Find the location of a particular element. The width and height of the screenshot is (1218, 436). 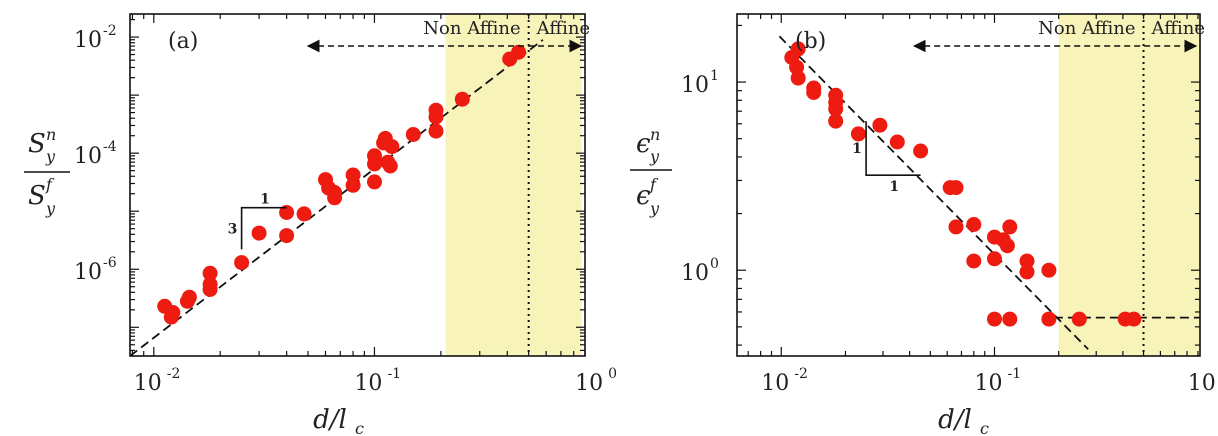

panel-b-slope-run-label: 1 is located at coordinates (894, 187).